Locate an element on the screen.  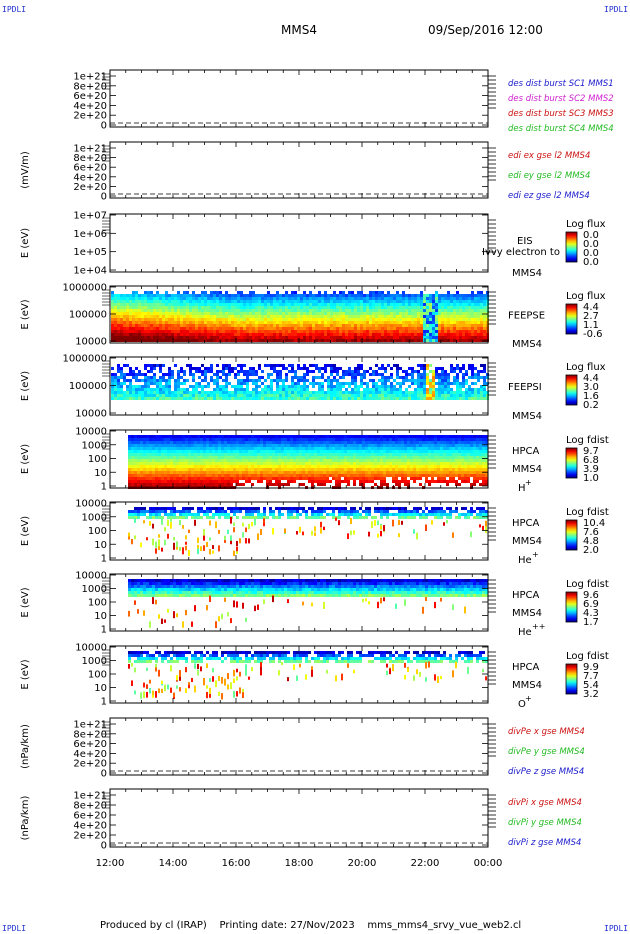
ylabel-divpe: (nPa/km) is located at coordinates (25, 746).